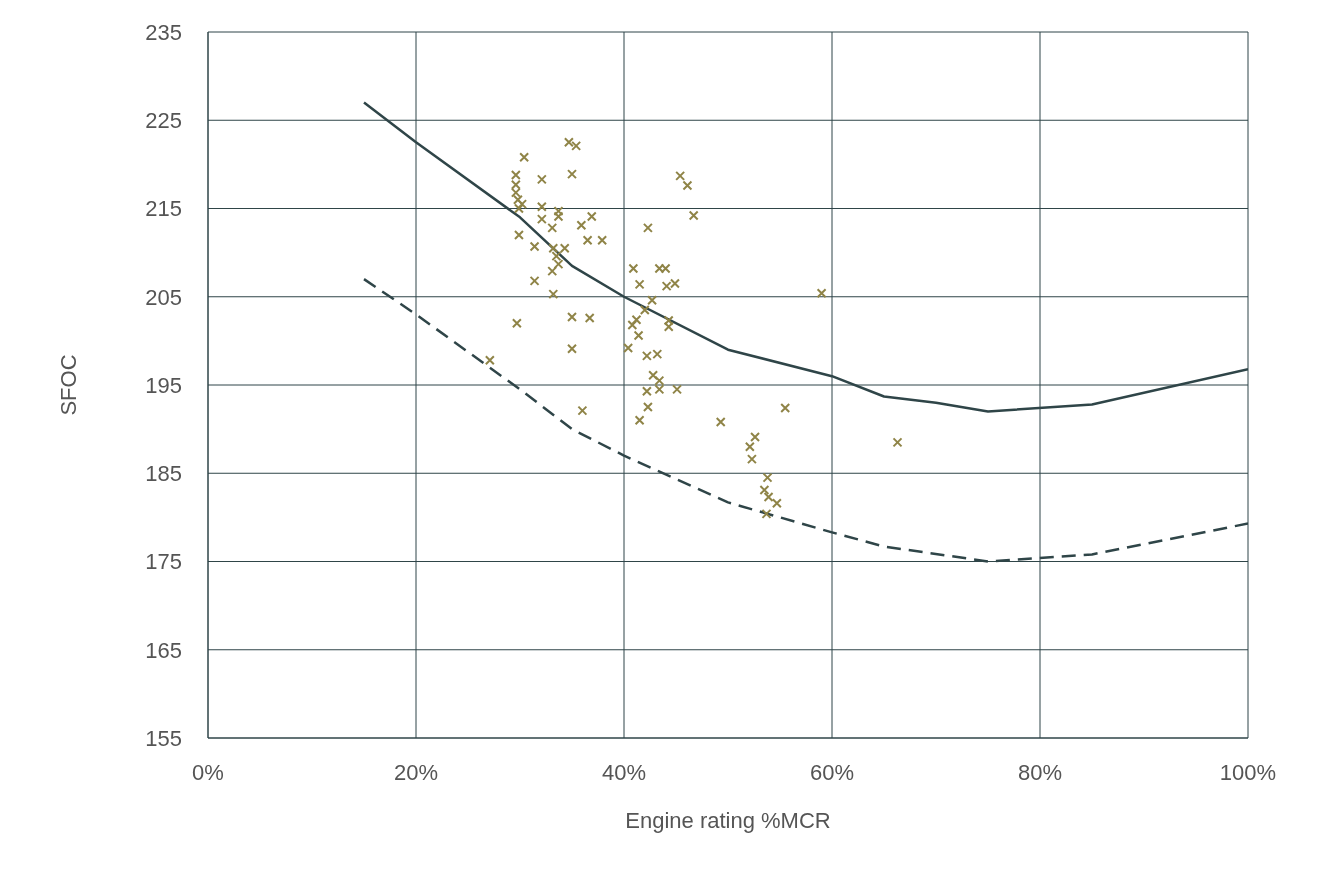  I want to click on y-axis-title: SFOC, so click(68, 385).